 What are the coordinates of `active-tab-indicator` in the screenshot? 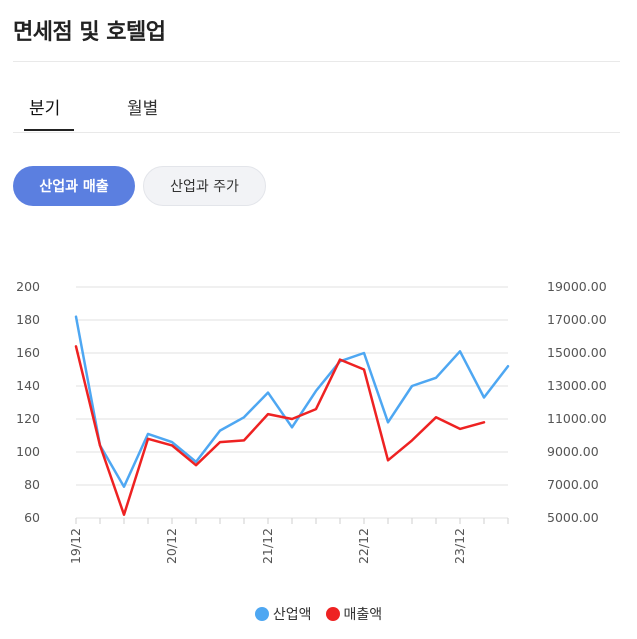 It's located at (49, 130).